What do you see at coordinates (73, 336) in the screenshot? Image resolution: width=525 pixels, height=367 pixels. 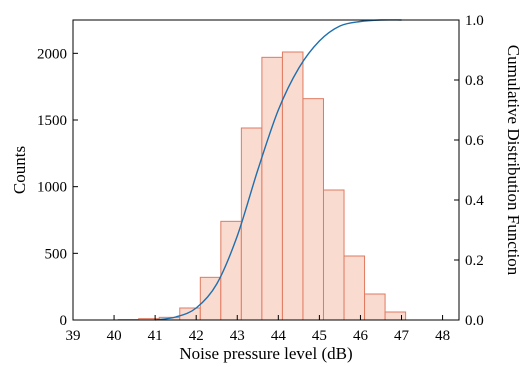 I see `x-tick-label: 39` at bounding box center [73, 336].